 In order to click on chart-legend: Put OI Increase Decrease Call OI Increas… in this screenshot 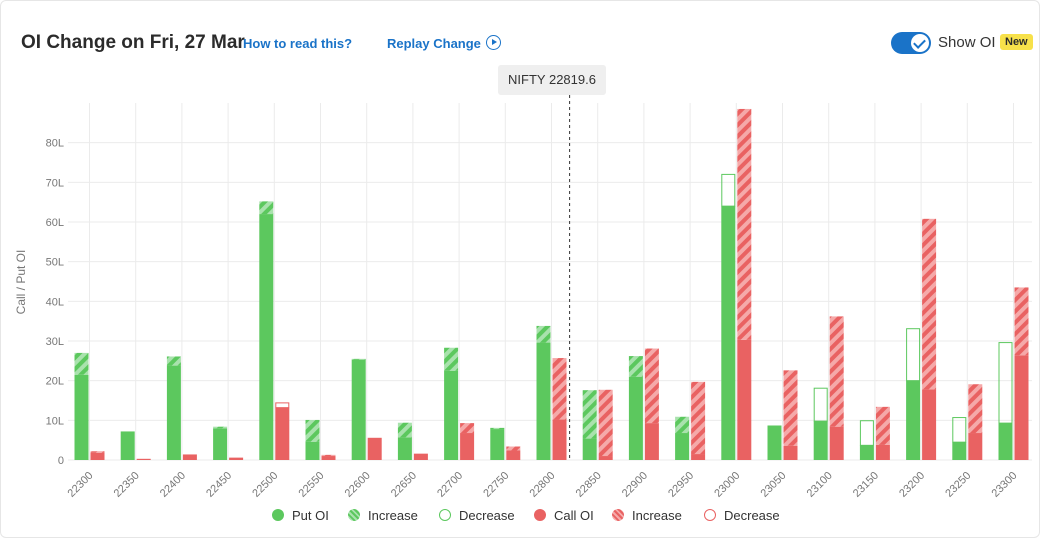, I will do `click(520, 517)`.